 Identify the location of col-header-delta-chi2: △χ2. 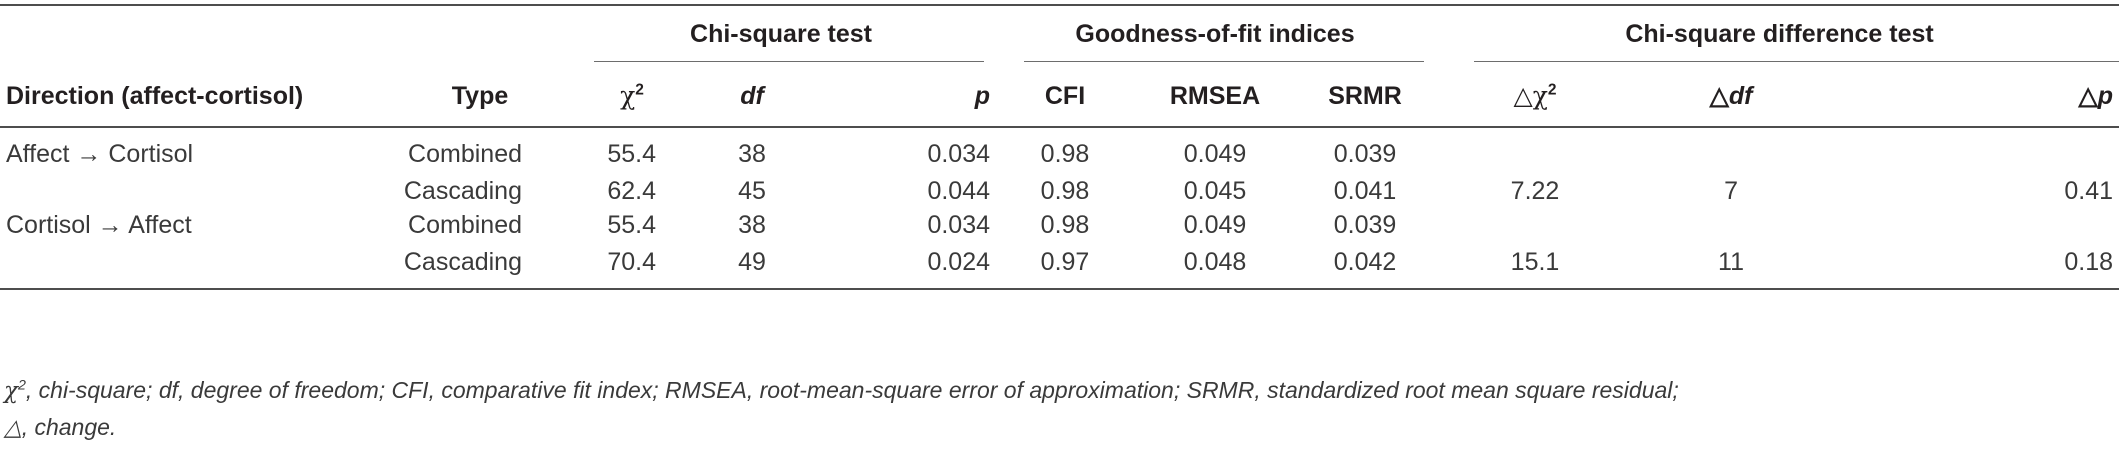
(1535, 95).